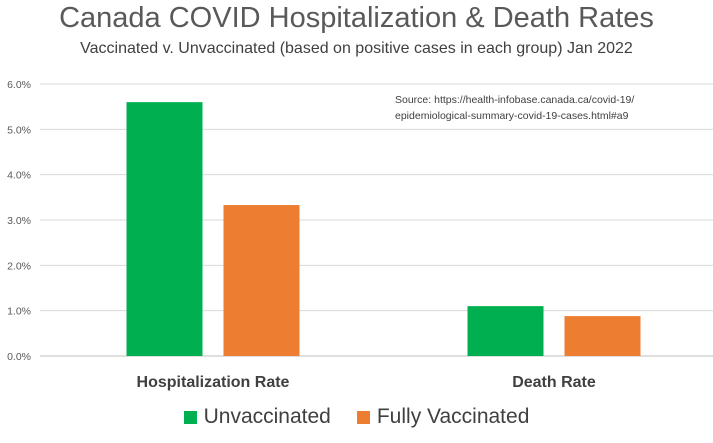 The width and height of the screenshot is (713, 443). What do you see at coordinates (19, 312) in the screenshot?
I see `y-tick-label: 1.0%` at bounding box center [19, 312].